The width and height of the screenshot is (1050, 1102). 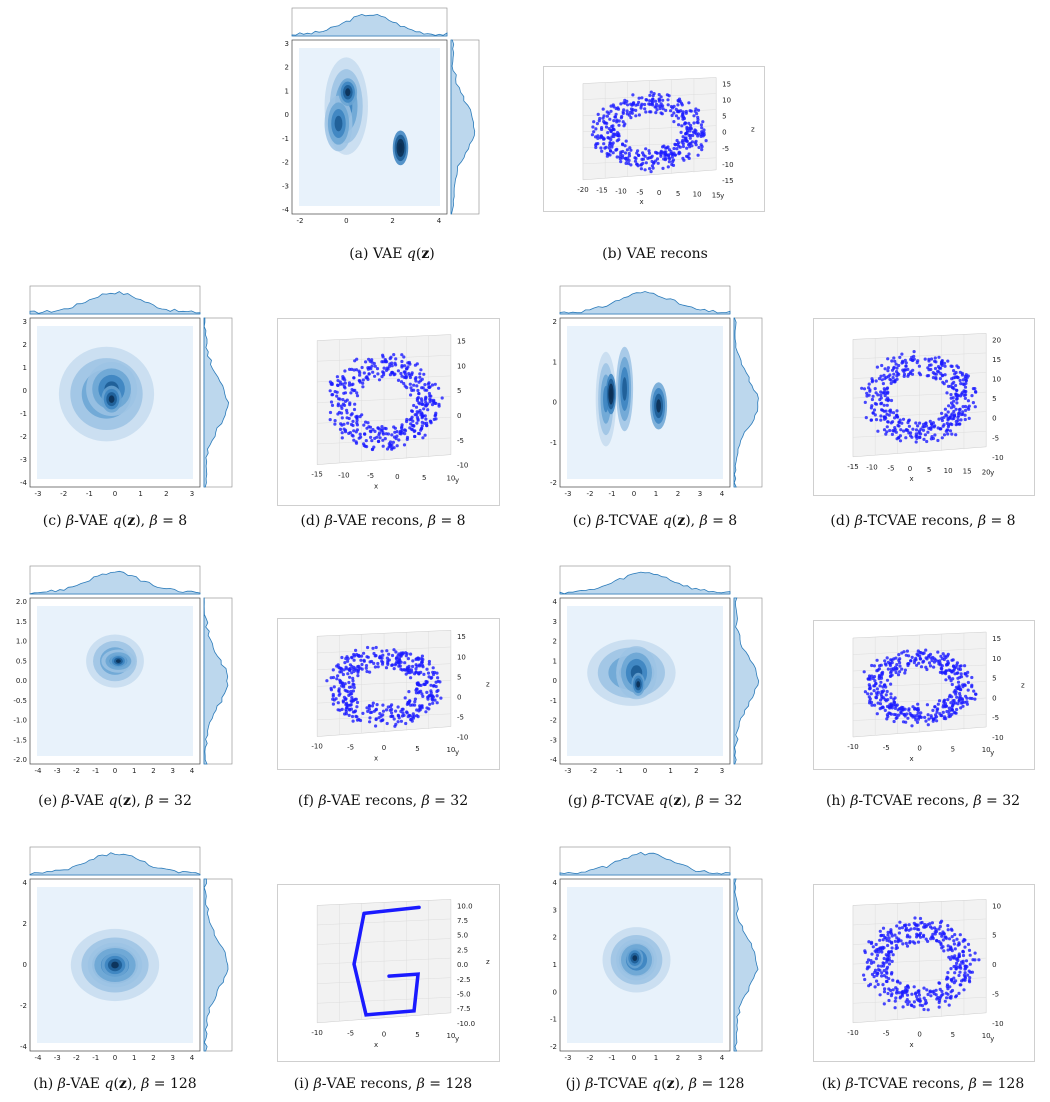 I want to click on z-tick-label: -10, so click(x=997, y=458).